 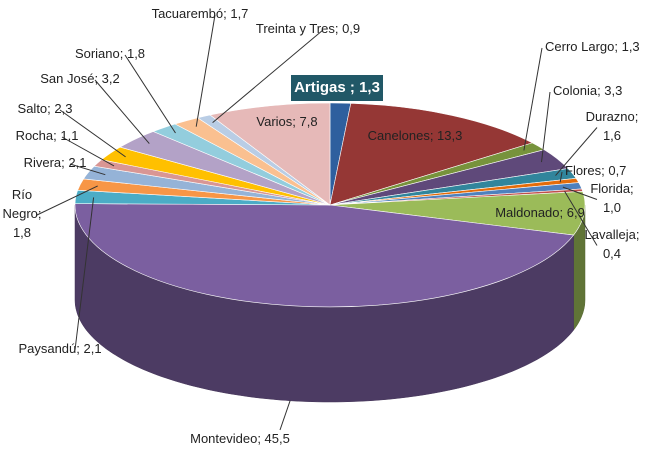 I want to click on label-line: Negro;, so click(x=21, y=213).